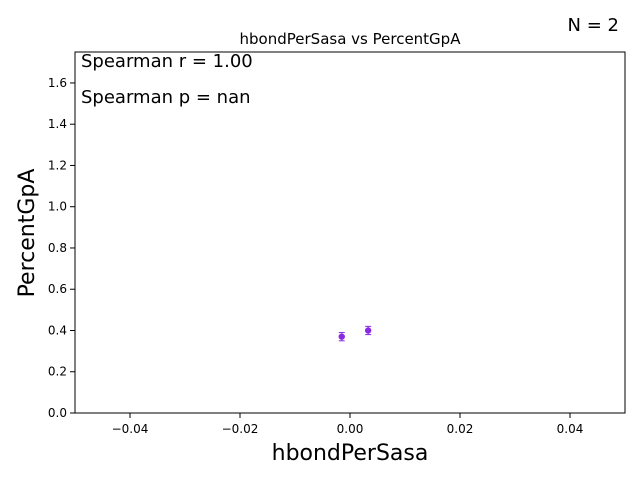 This screenshot has height=480, width=640. Describe the element at coordinates (350, 453) in the screenshot. I see `x-axis-label: hbondPerSasa` at that location.